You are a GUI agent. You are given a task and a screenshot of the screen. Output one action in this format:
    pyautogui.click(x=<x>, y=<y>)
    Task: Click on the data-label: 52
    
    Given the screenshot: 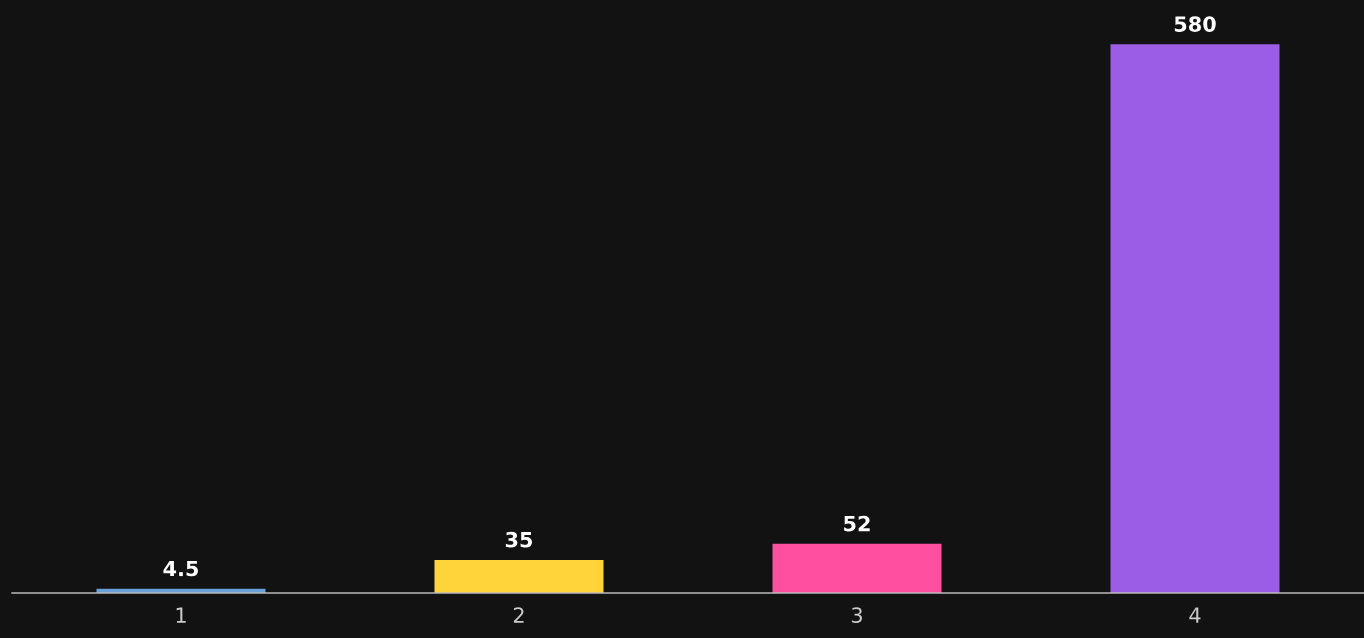 What is the action you would take?
    pyautogui.click(x=857, y=523)
    